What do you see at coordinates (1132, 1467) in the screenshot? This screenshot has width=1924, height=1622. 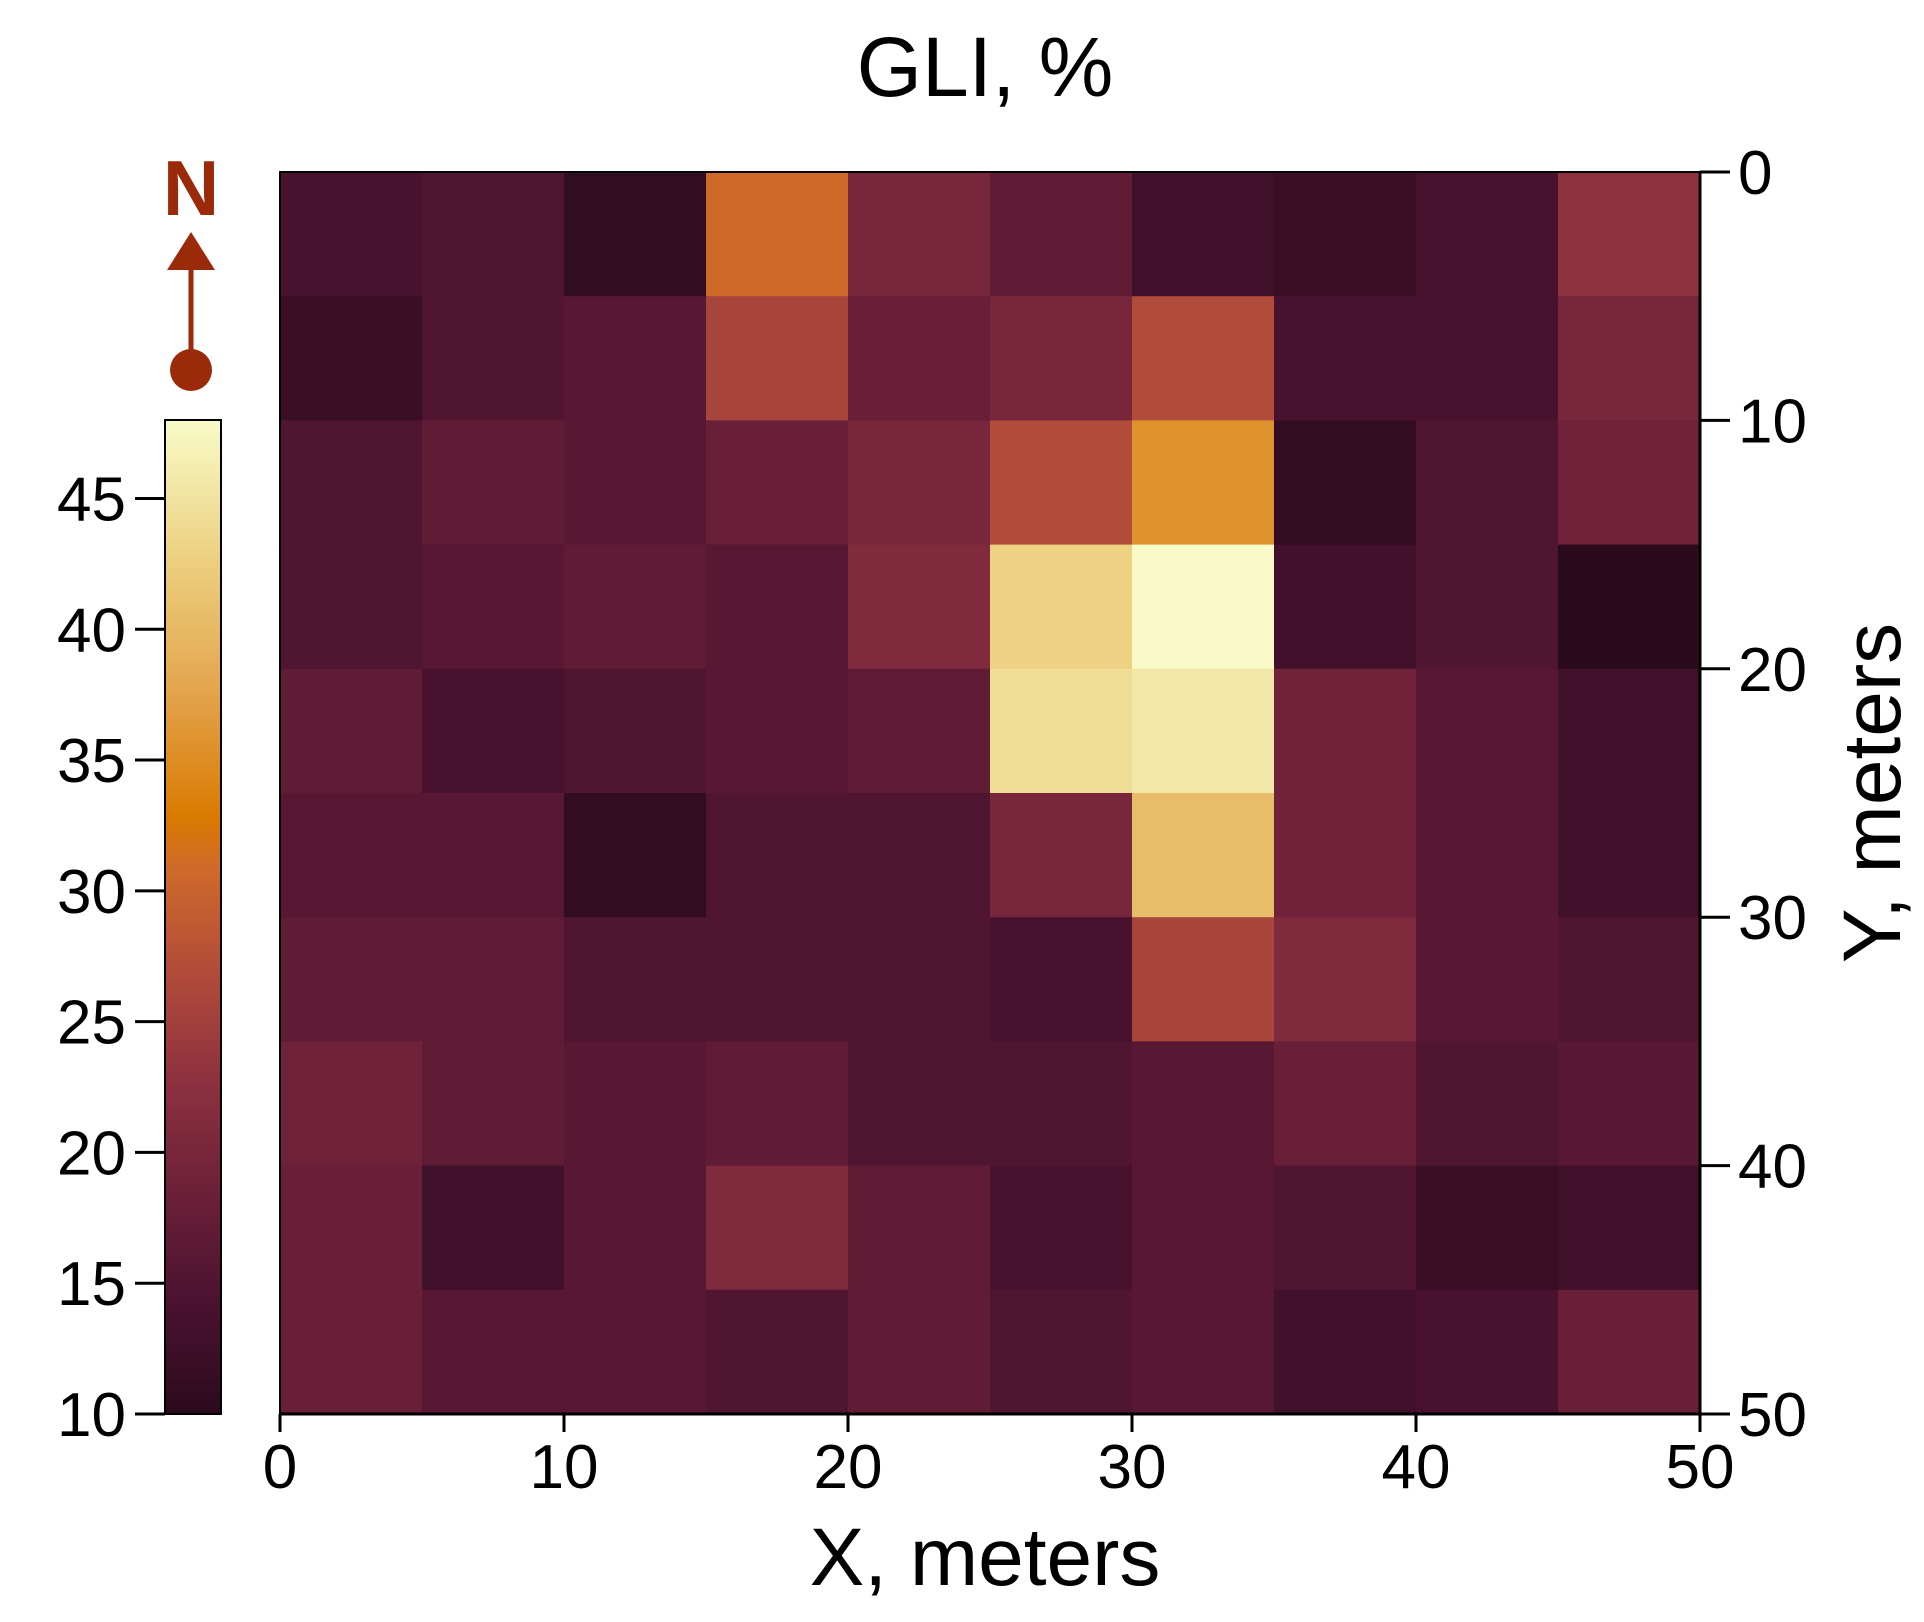 I see `x-tick-label: 30` at bounding box center [1132, 1467].